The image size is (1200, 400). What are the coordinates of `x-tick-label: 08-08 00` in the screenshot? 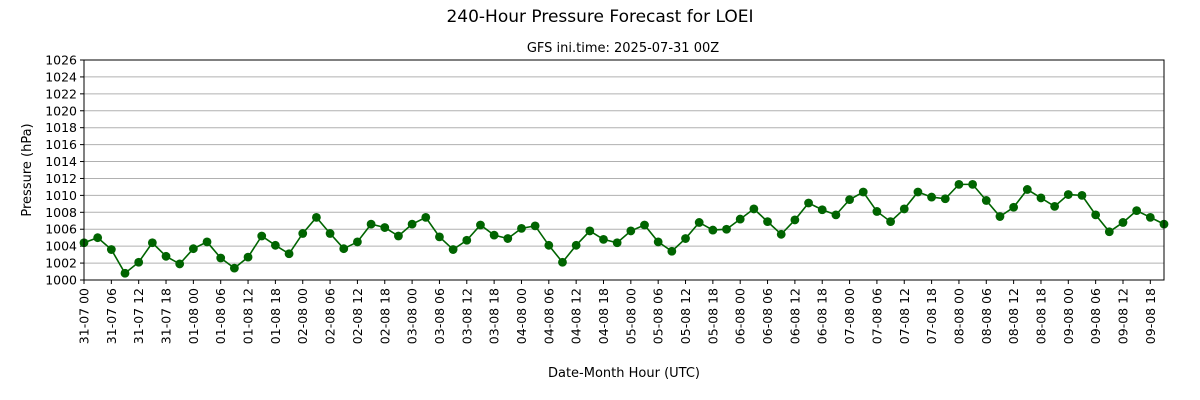 It's located at (958, 316).